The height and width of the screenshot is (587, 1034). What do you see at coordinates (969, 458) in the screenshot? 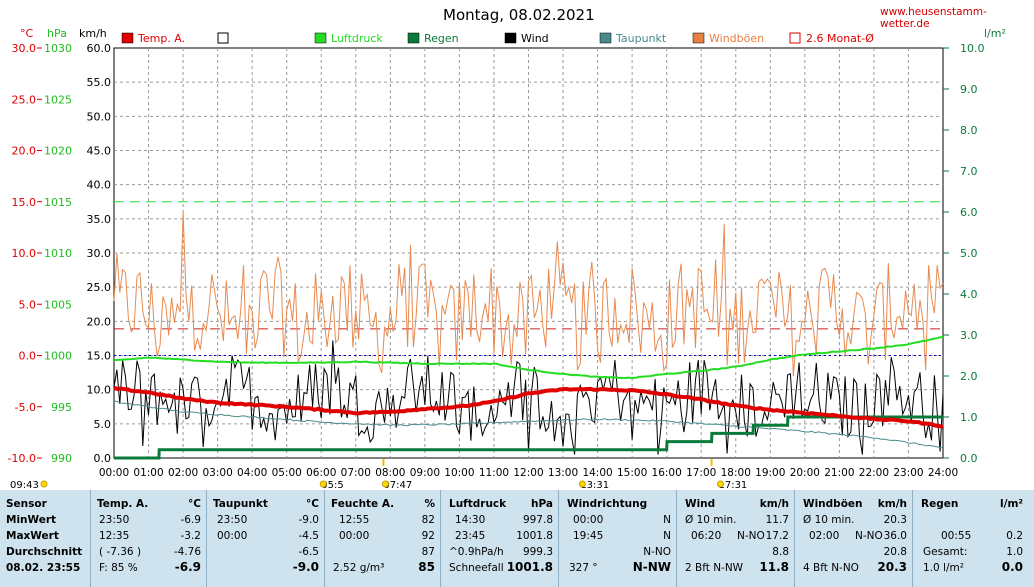
I see `rain-tick-label: 0.0` at bounding box center [969, 458].